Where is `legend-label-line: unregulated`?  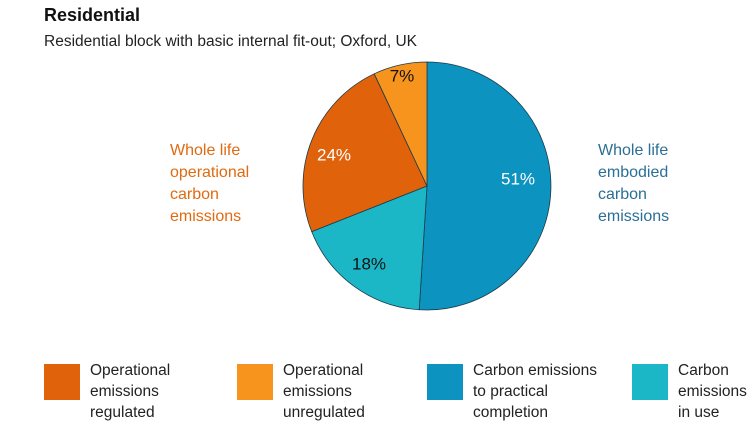
legend-label-line: unregulated is located at coordinates (324, 412).